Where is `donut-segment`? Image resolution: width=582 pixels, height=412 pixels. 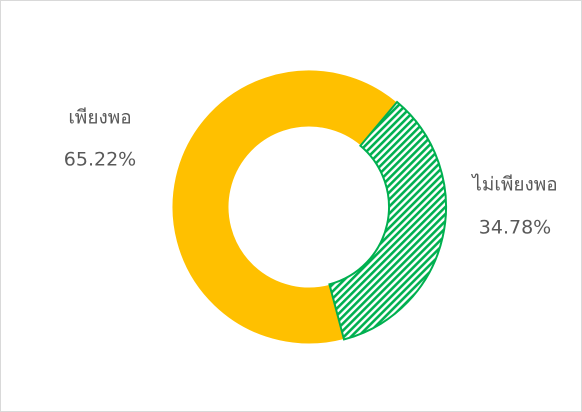 donut-segment is located at coordinates (387, 220).